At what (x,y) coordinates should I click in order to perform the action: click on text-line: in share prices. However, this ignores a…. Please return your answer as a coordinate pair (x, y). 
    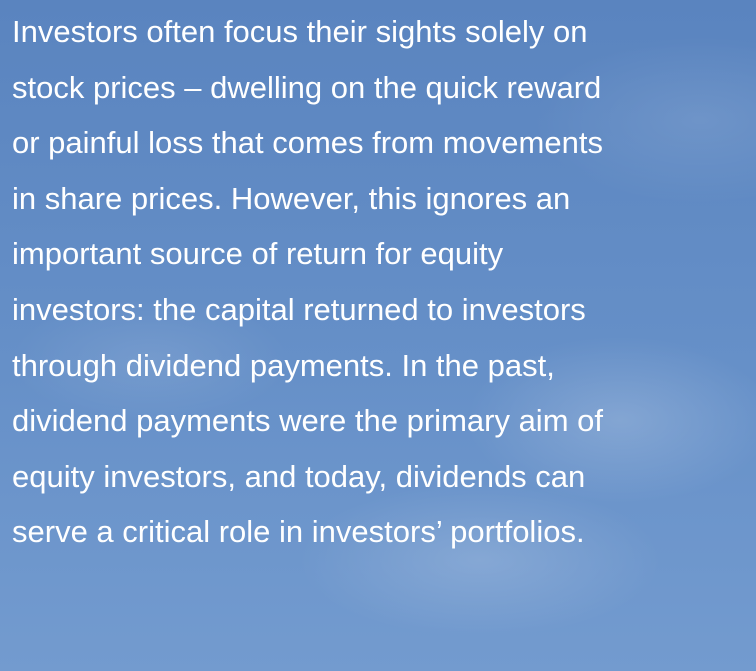
    Looking at the image, I should click on (291, 198).